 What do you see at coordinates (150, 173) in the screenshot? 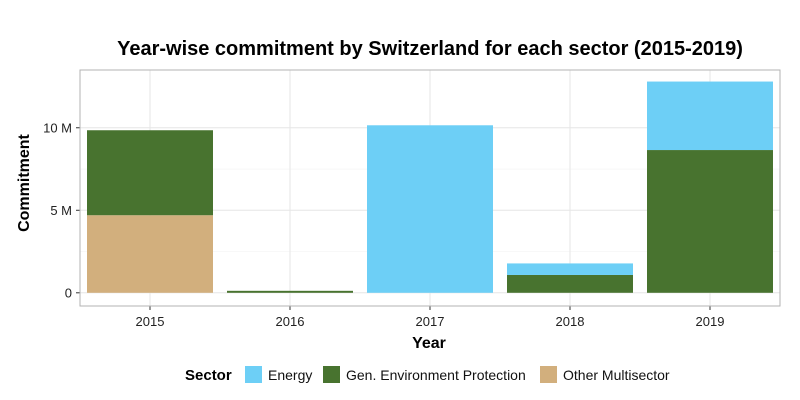
I see `bar-gen-environment-protection-2015` at bounding box center [150, 173].